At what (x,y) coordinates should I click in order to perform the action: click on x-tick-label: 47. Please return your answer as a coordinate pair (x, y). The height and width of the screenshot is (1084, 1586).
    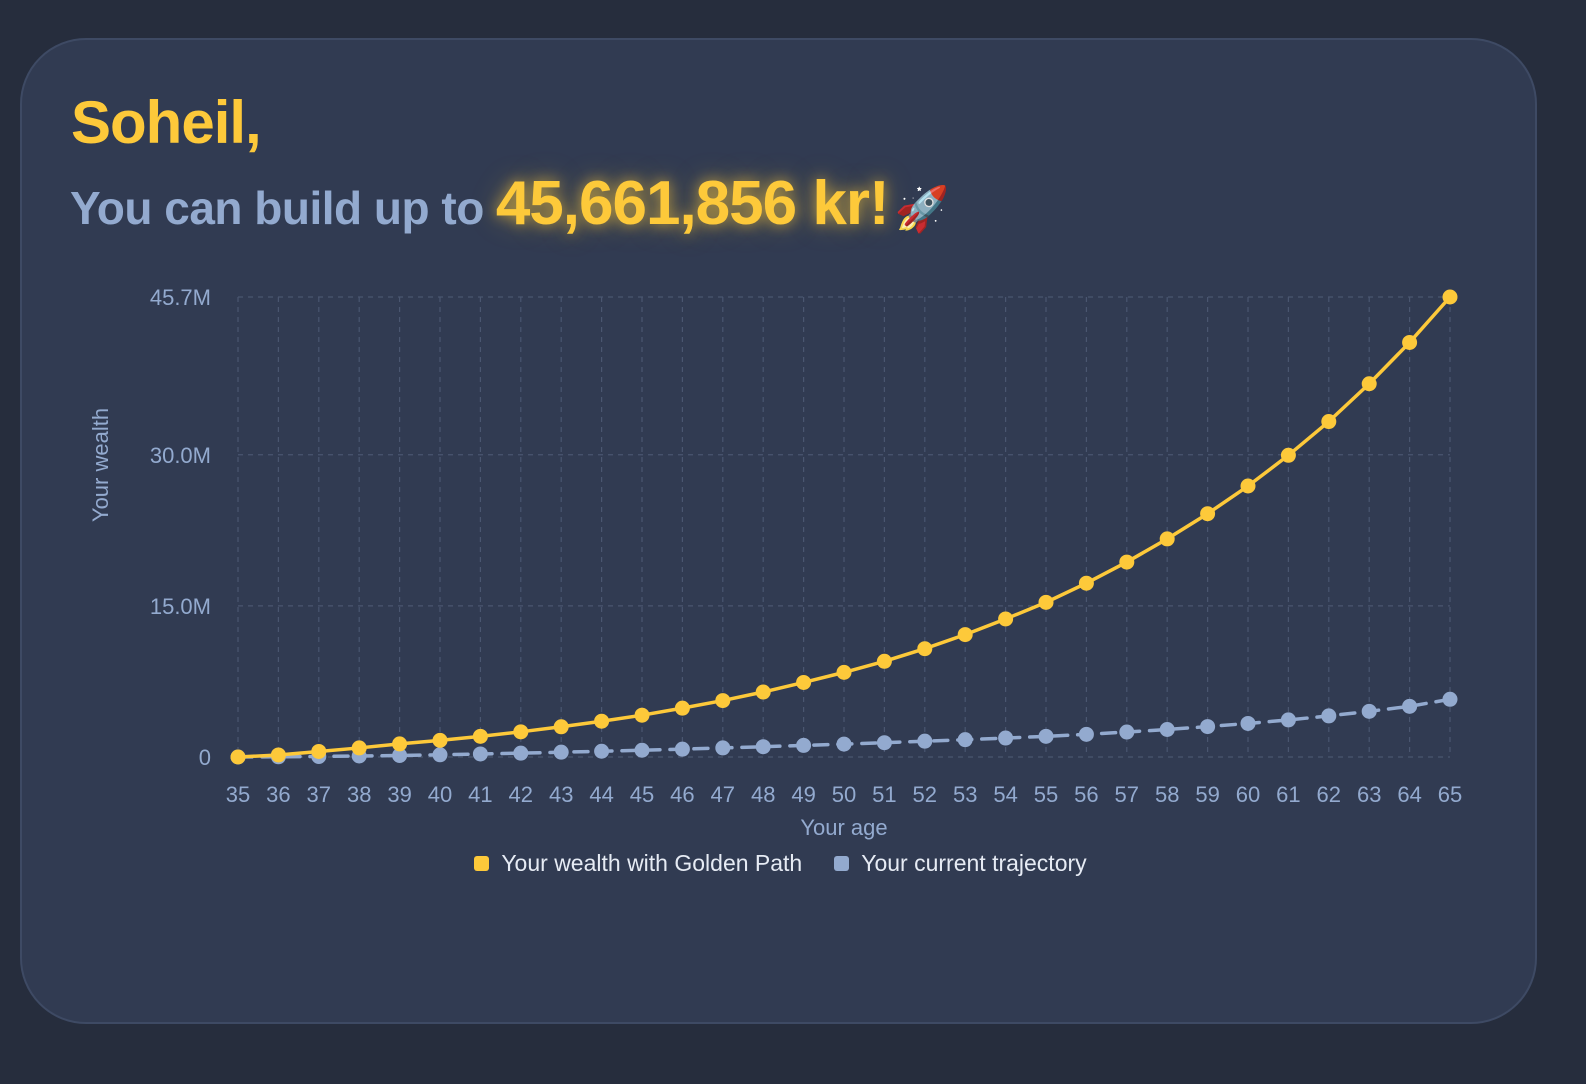
    Looking at the image, I should click on (723, 794).